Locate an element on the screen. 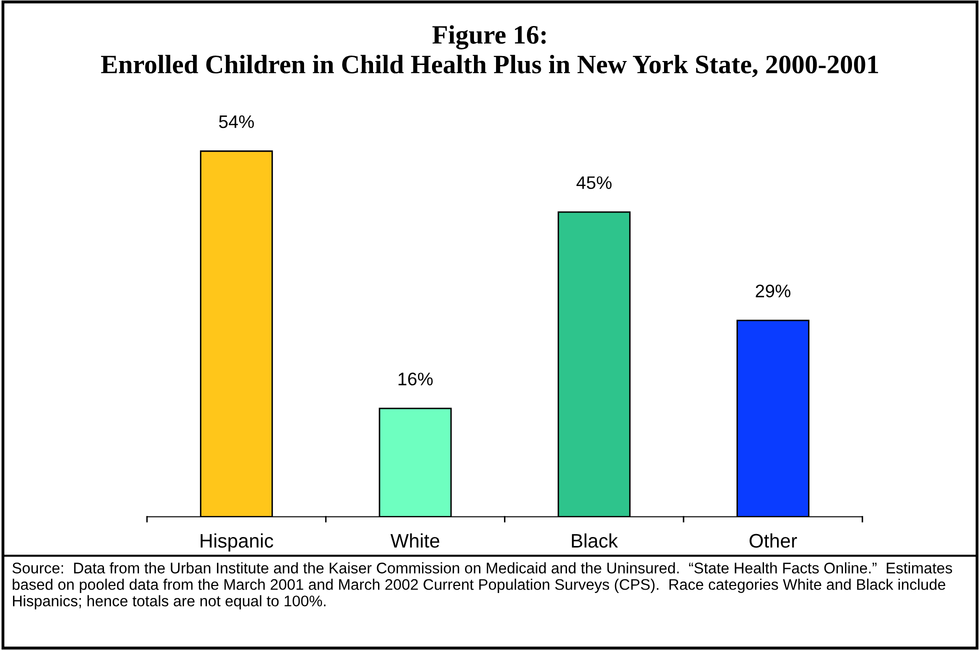  data-label: 16% is located at coordinates (415, 379).